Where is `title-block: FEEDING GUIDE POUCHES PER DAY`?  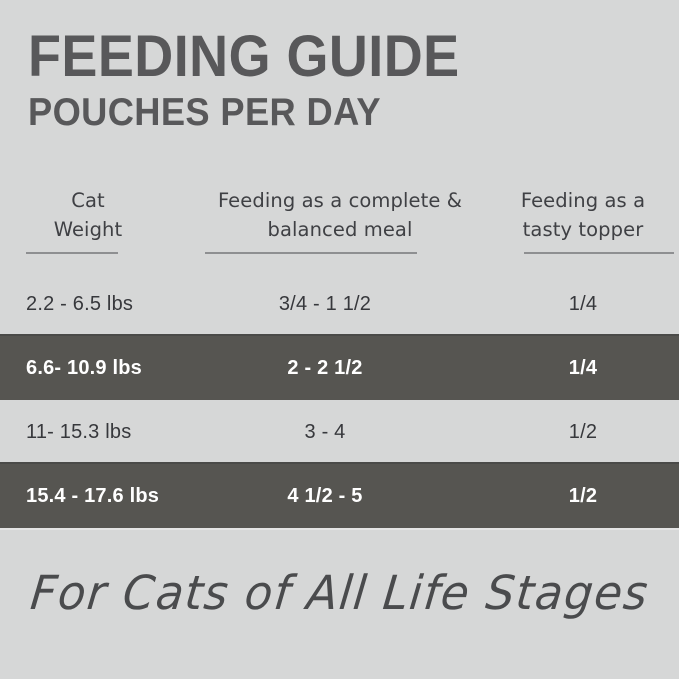 title-block: FEEDING GUIDE POUCHES PER DAY is located at coordinates (338, 81).